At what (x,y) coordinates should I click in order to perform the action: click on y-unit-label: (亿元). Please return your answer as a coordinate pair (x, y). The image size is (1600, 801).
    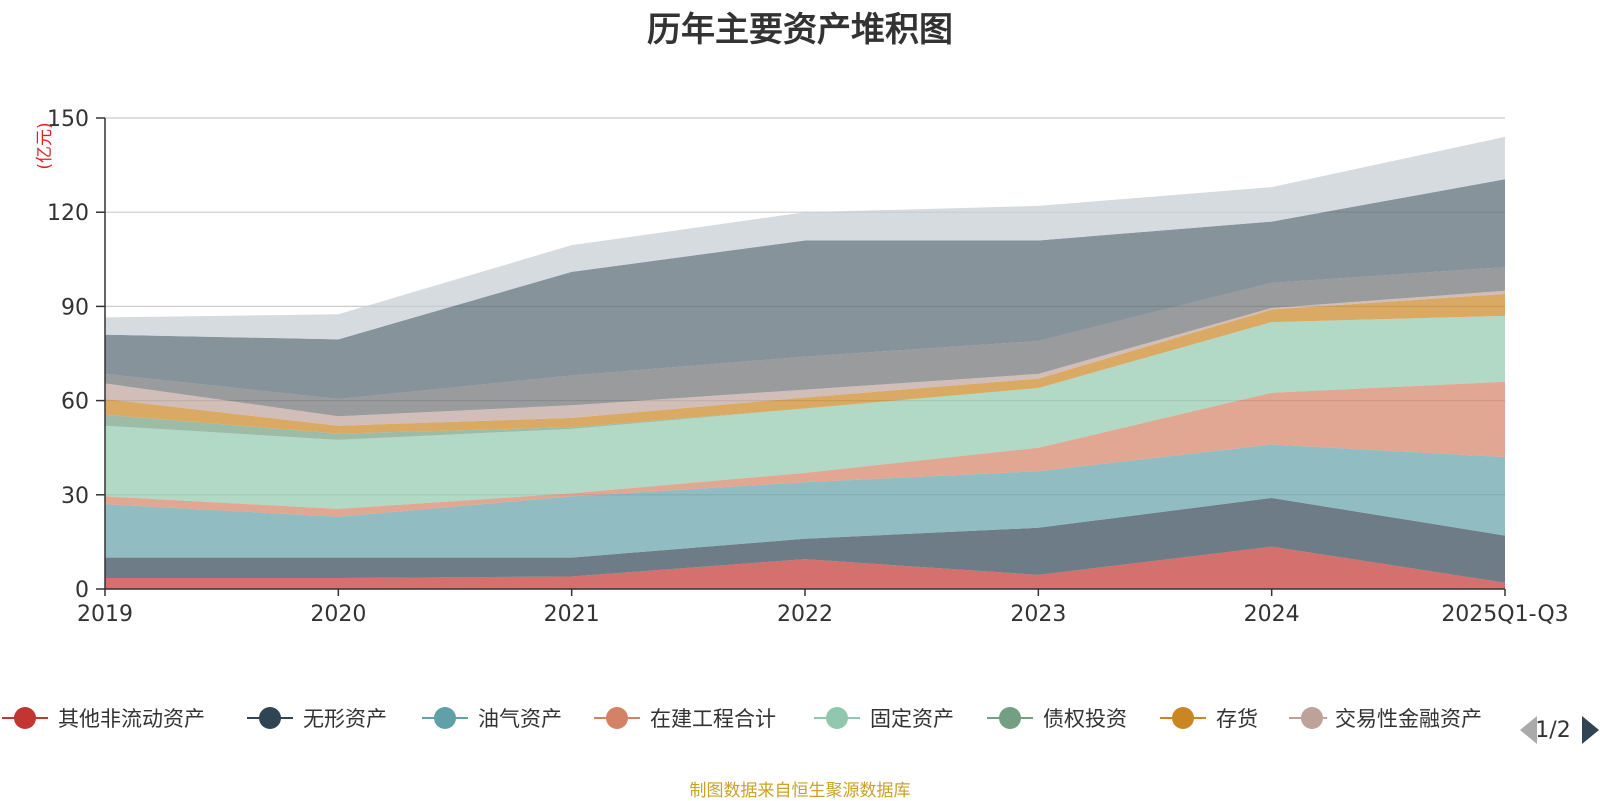
    Looking at the image, I should click on (45, 145).